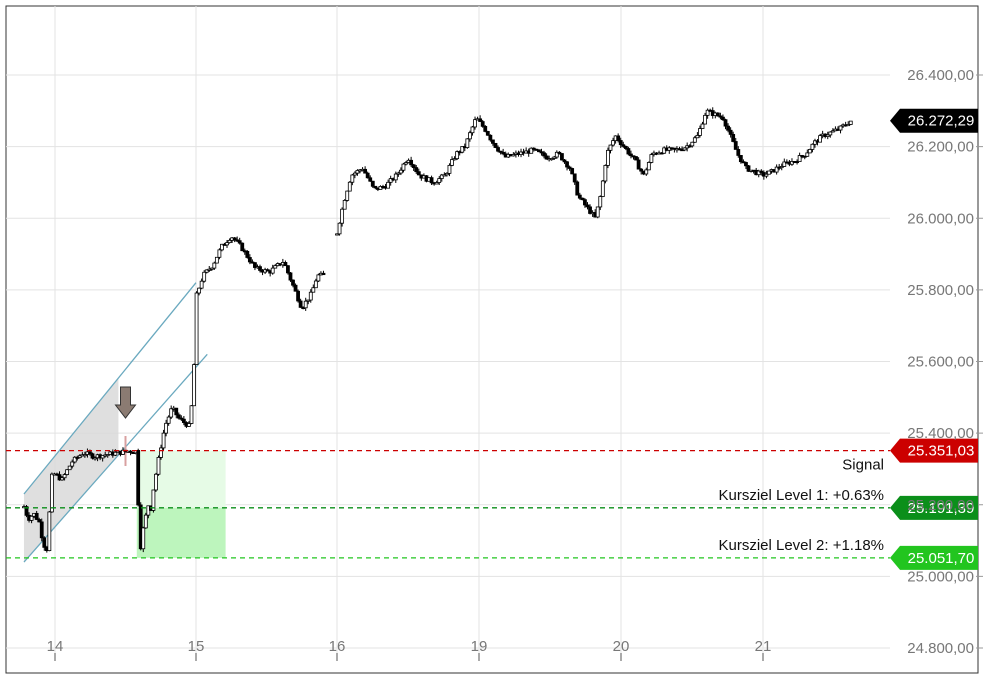  I want to click on y-tick-label: 26.400,00, so click(940, 75).